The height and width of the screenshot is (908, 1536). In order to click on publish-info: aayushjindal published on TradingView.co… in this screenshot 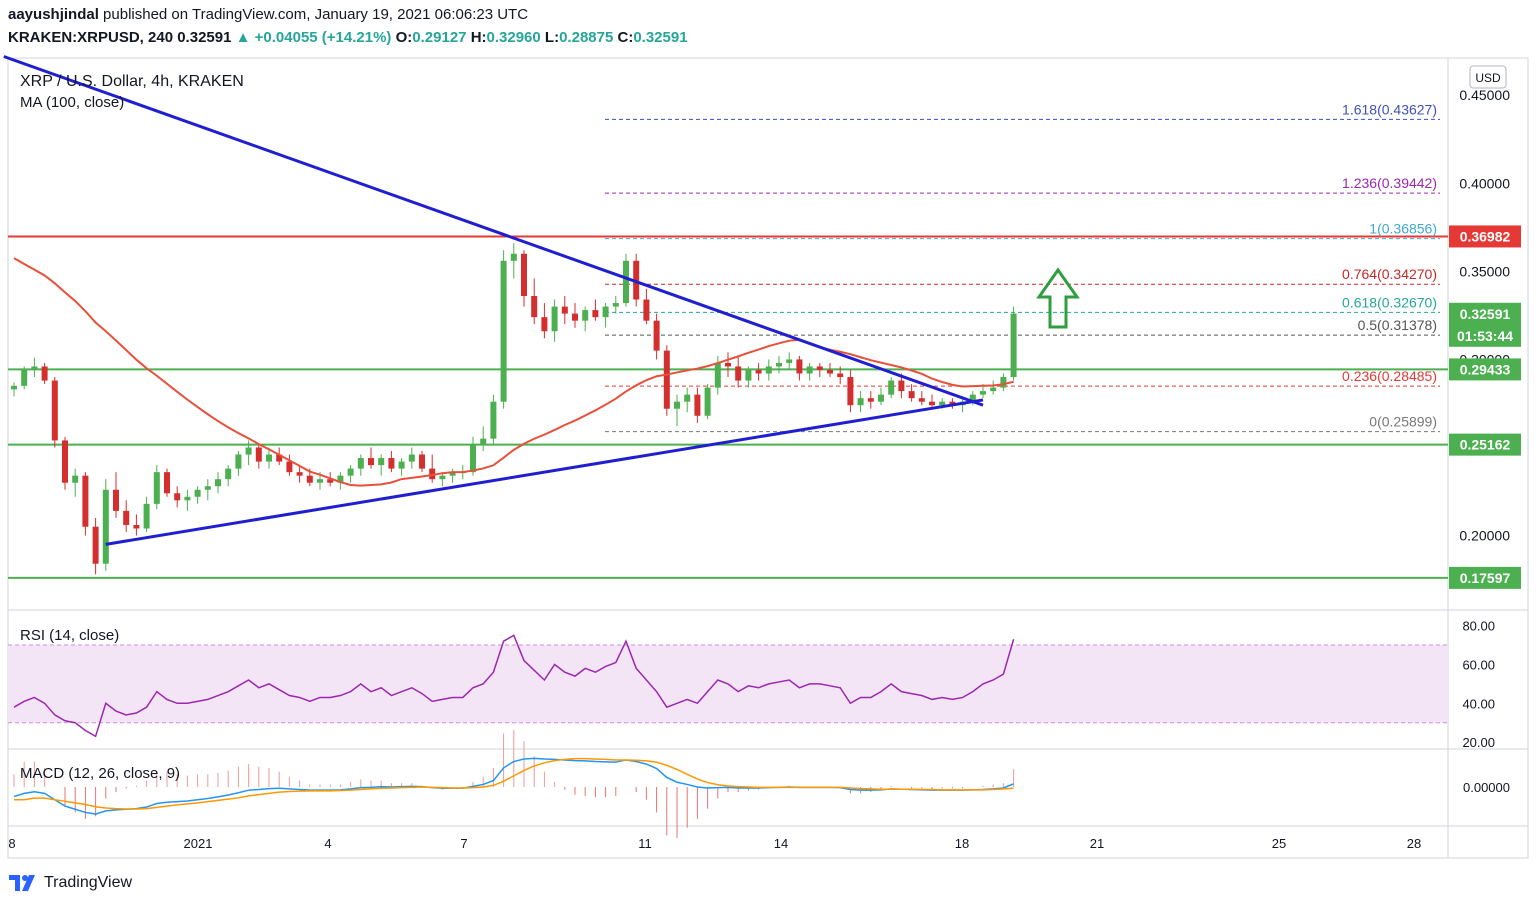, I will do `click(268, 14)`.